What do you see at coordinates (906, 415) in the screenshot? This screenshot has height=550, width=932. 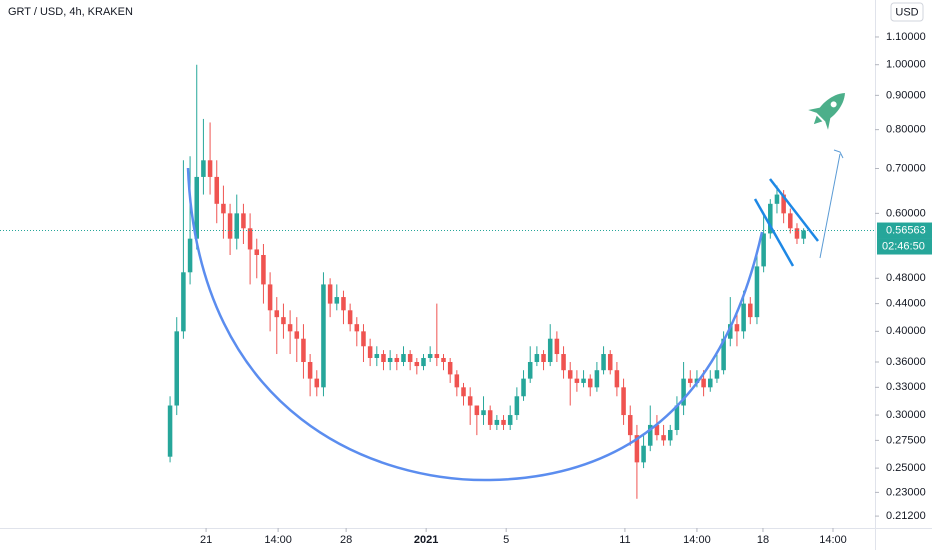 I see `y-tick-label: 0.30000` at bounding box center [906, 415].